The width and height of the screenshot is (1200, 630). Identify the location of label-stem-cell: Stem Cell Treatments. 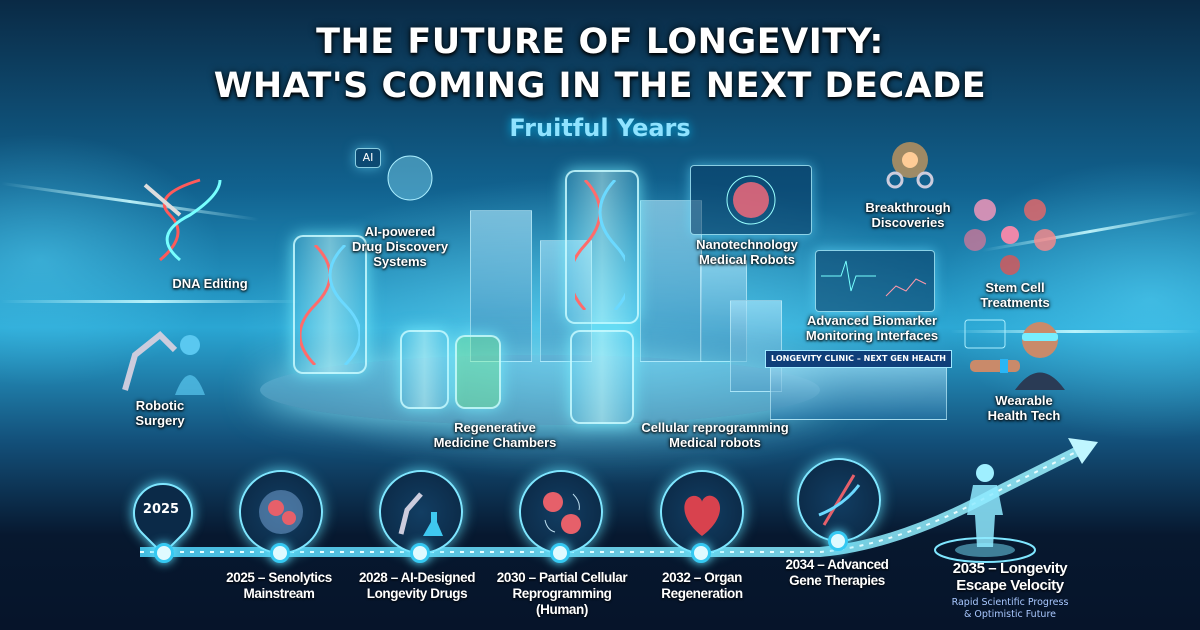
(1015, 295).